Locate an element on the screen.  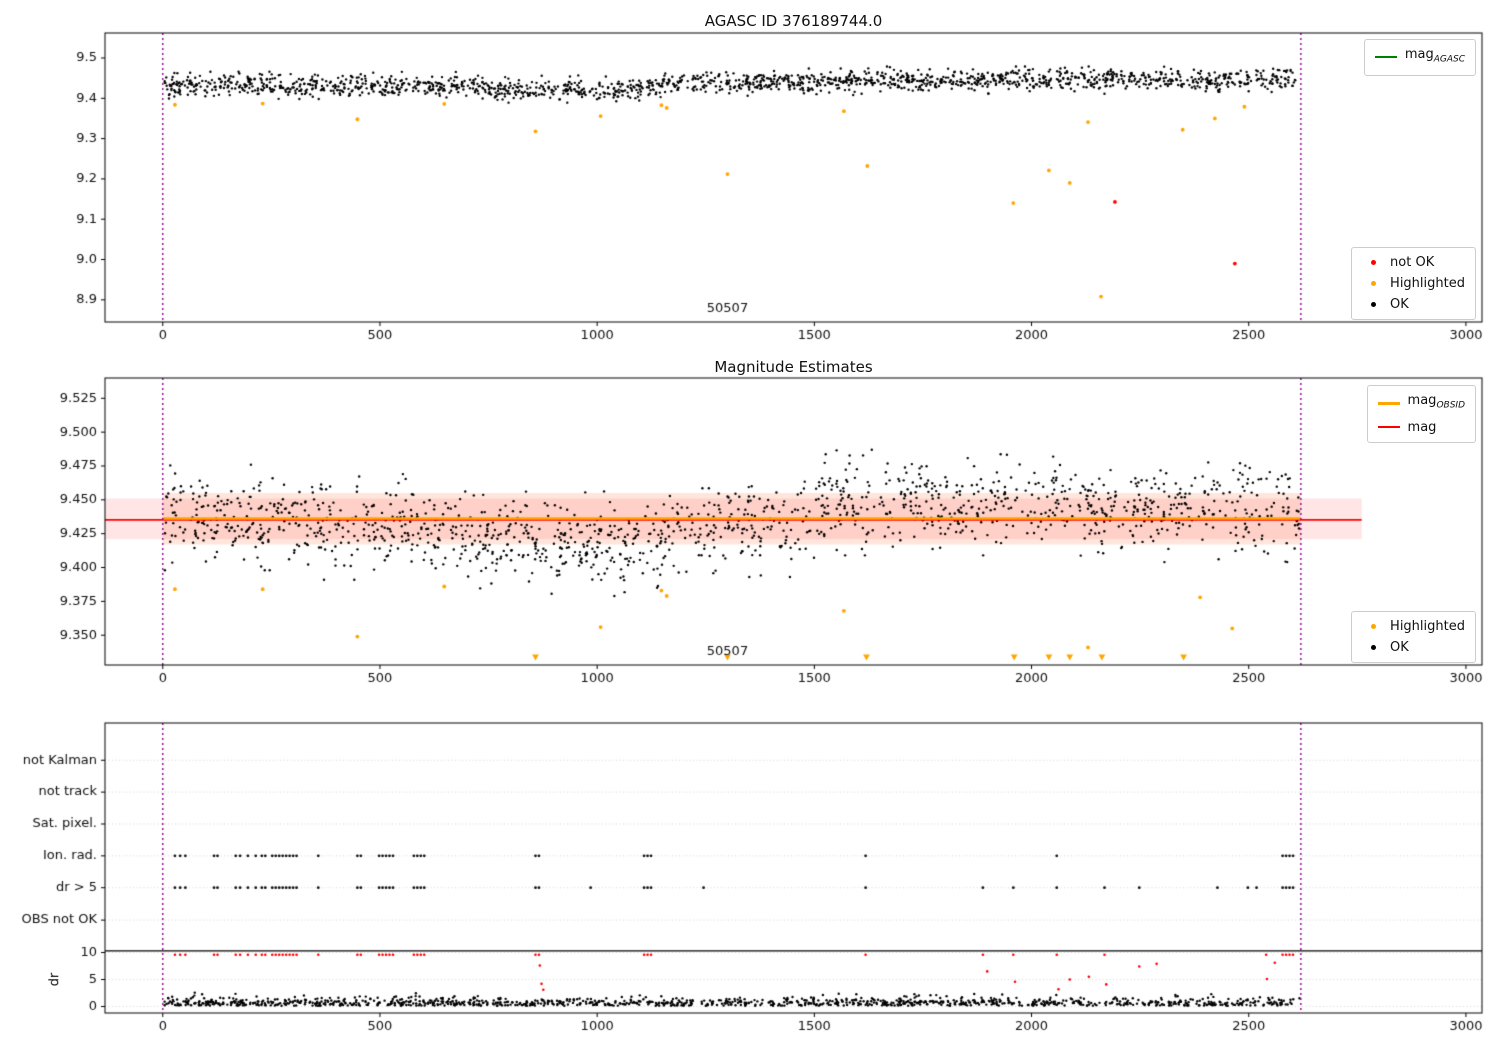
legend-plot2-top: magOBSID mag is located at coordinates (1421, 414).